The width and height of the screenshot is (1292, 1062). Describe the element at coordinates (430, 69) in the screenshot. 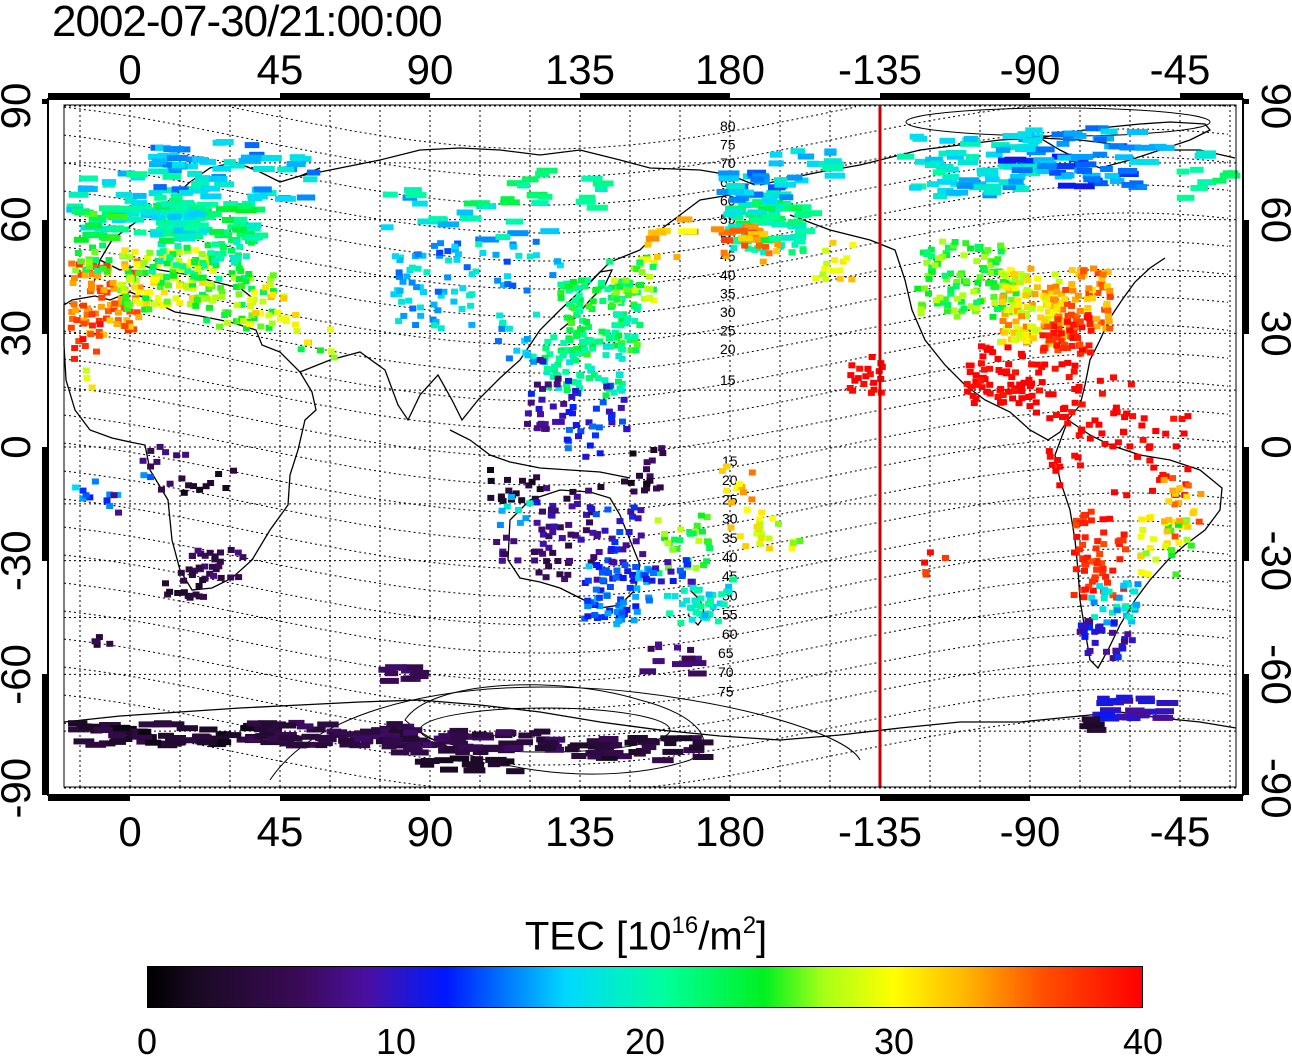

I see `top-lon-label: 90` at that location.